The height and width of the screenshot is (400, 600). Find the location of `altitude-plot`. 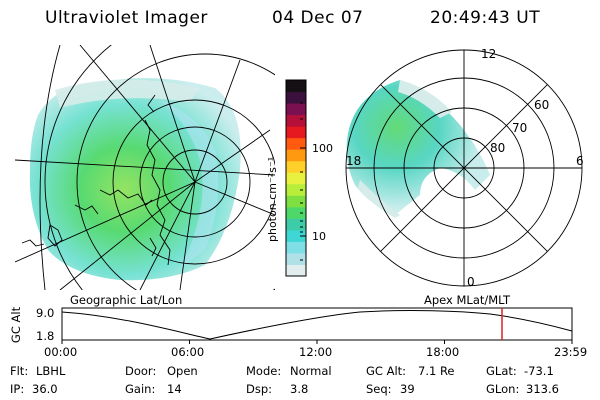

altitude-plot is located at coordinates (317, 325).